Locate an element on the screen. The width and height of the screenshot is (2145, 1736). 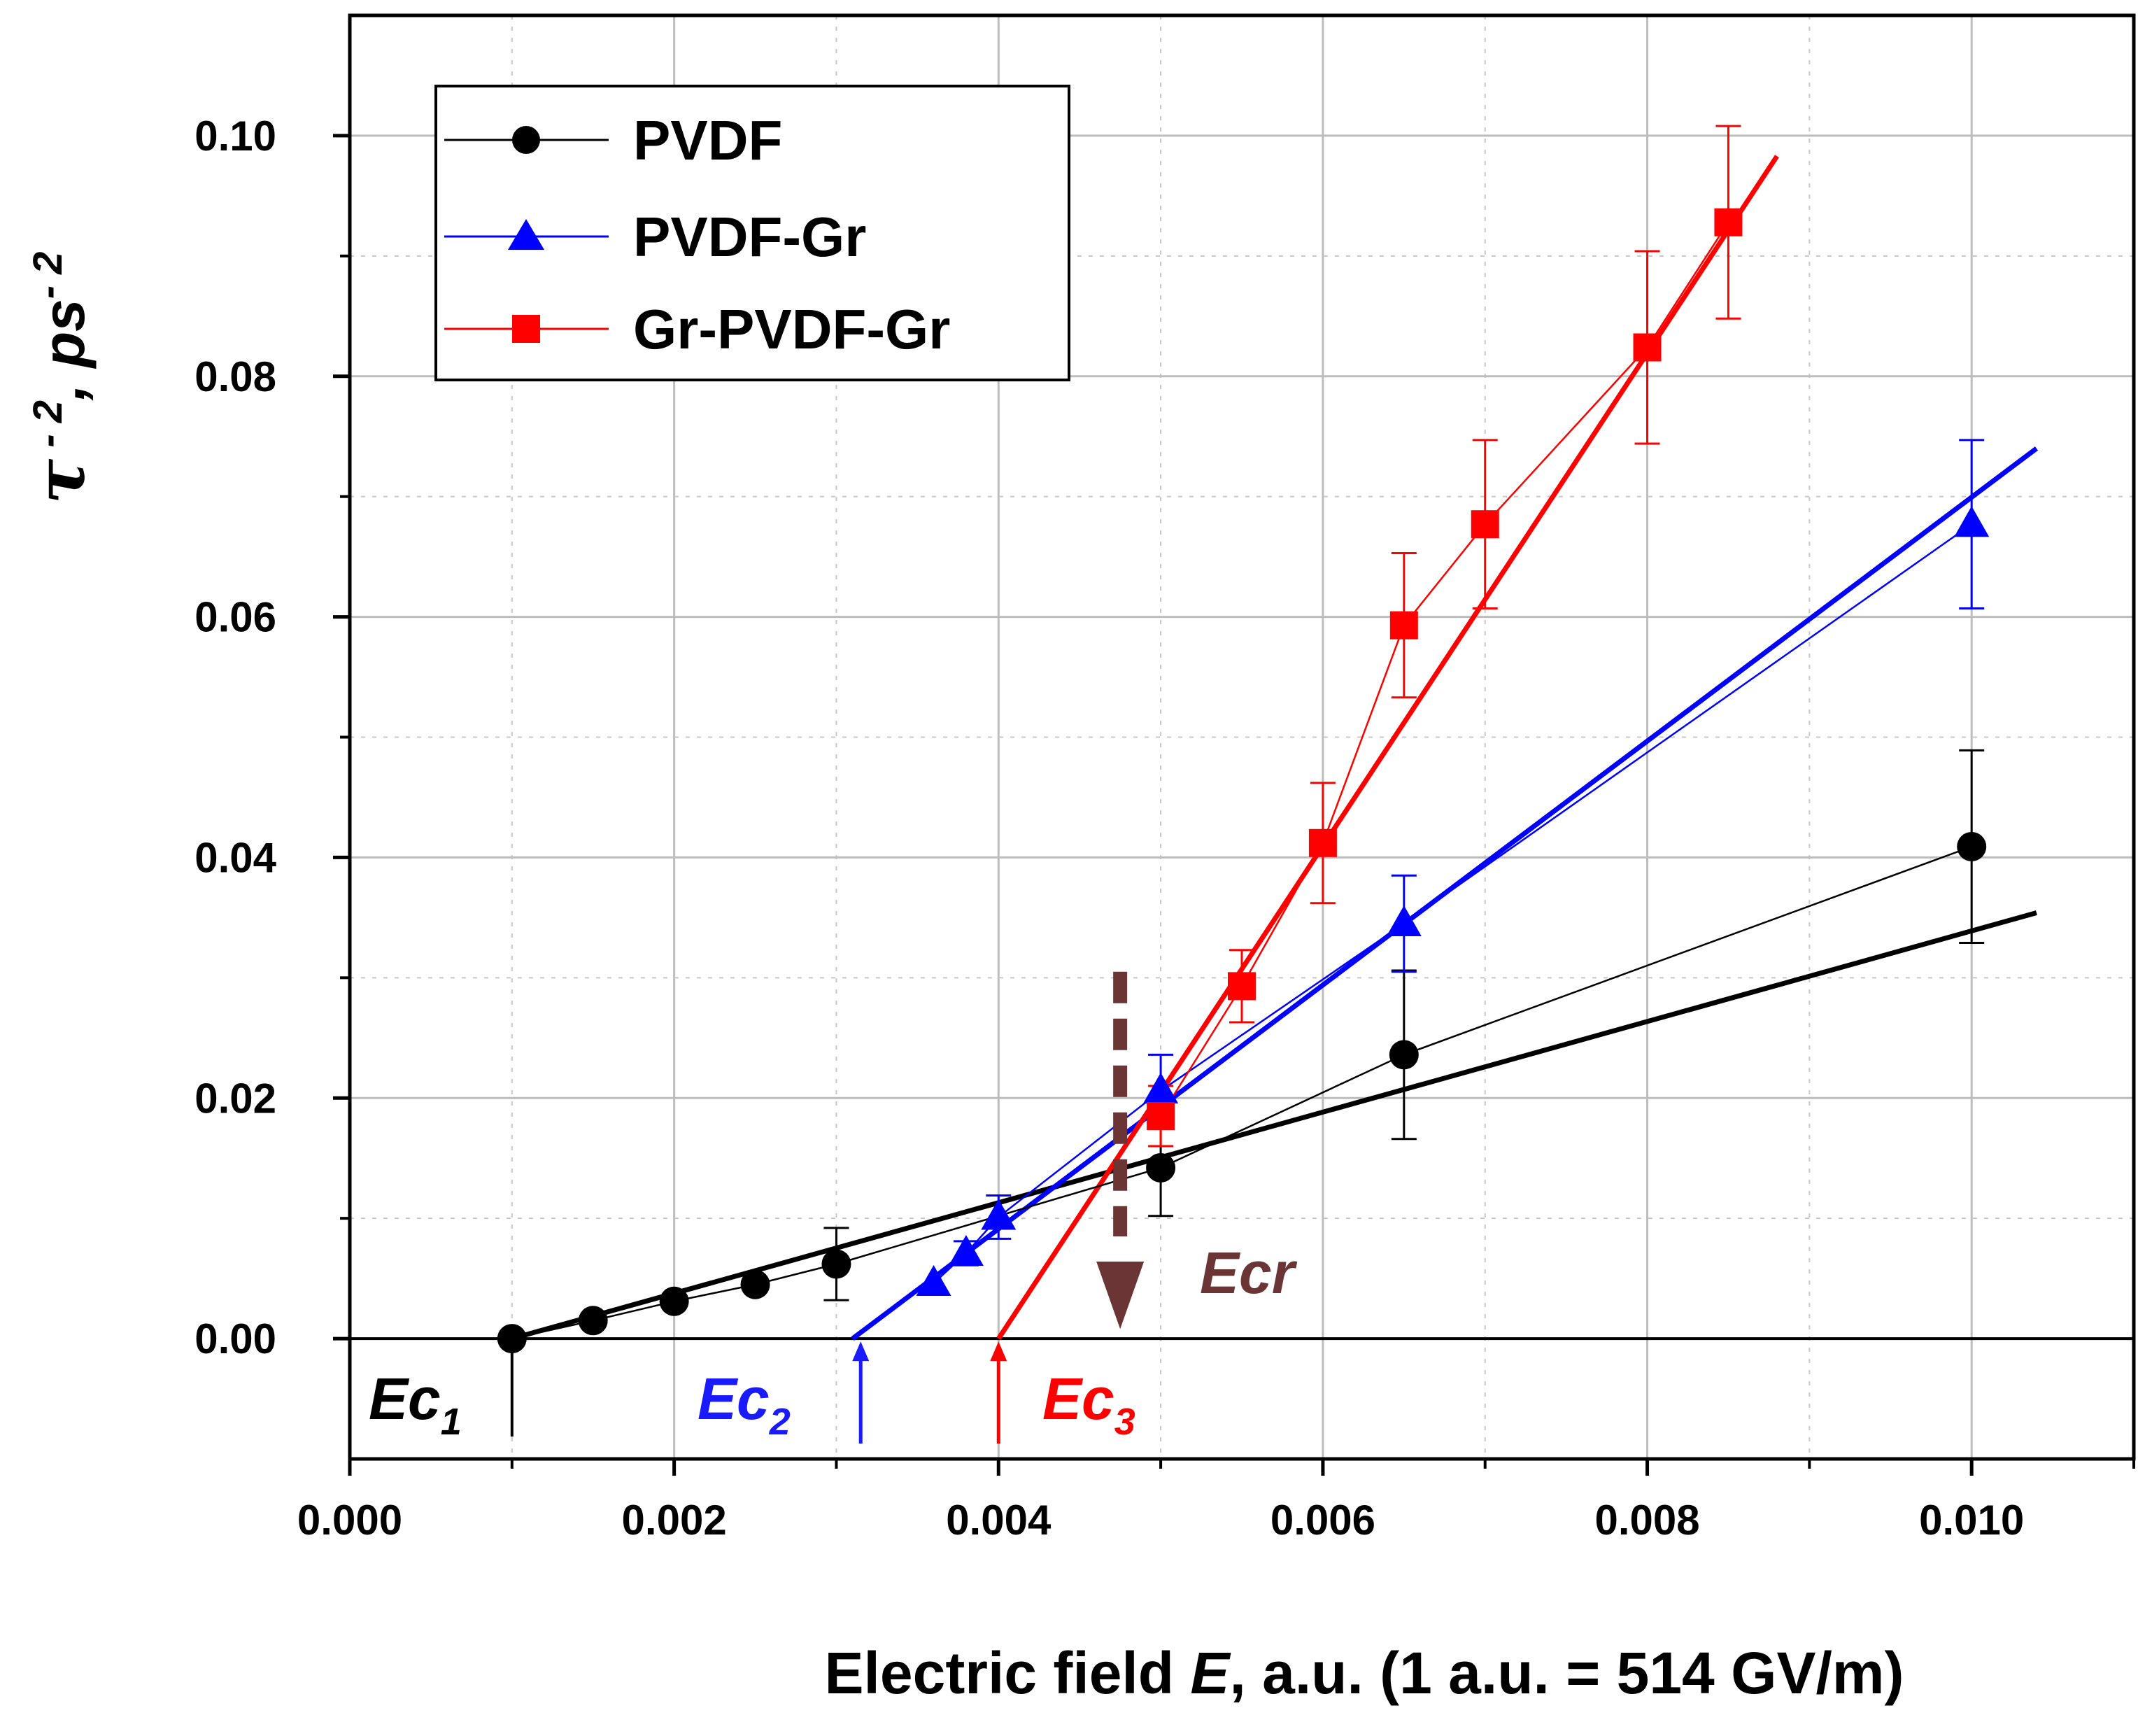
y-tick-label: 0.06 is located at coordinates (235, 617).